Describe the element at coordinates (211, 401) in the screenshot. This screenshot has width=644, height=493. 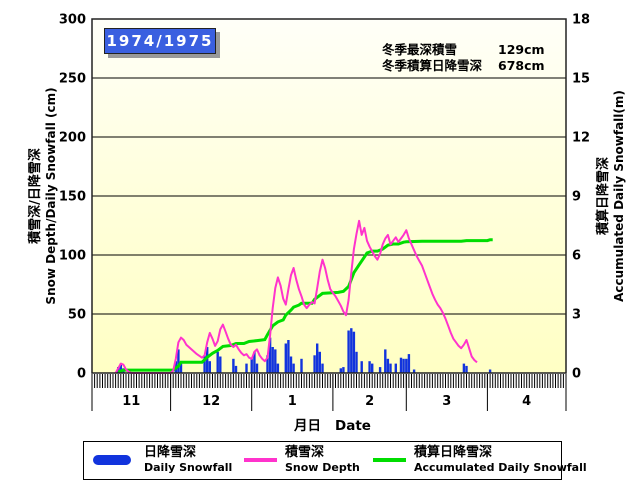
I see `month-label: 12` at that location.